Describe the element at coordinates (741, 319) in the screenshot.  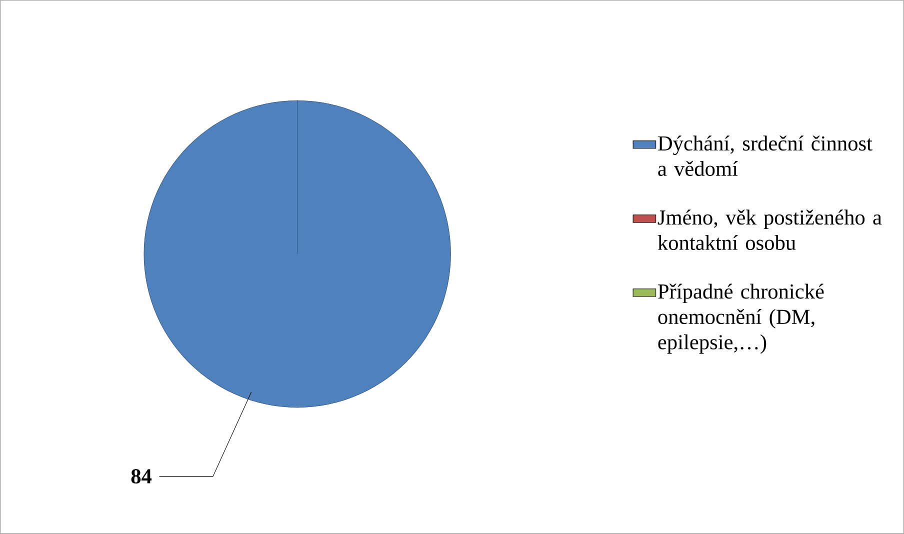
I see `legend-label: Případné chronické onemocnění (DM, epilepsie,…)` at that location.